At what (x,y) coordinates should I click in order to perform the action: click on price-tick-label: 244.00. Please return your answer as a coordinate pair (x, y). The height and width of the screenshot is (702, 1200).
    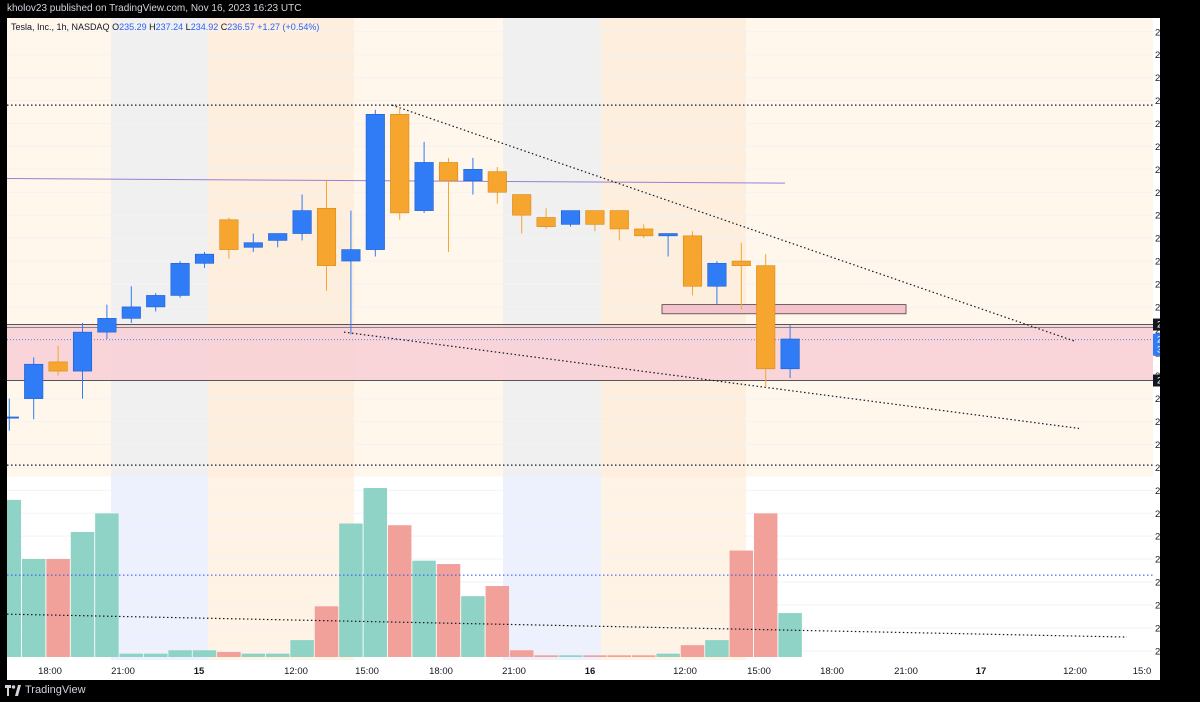
    Looking at the image, I should click on (1157, 170).